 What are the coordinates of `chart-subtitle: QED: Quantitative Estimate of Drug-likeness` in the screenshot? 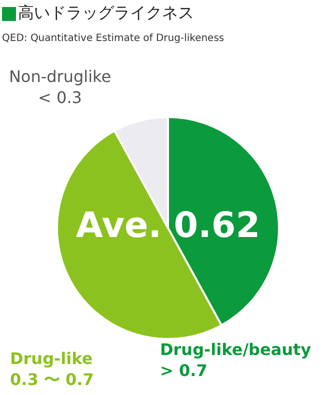 It's located at (113, 38).